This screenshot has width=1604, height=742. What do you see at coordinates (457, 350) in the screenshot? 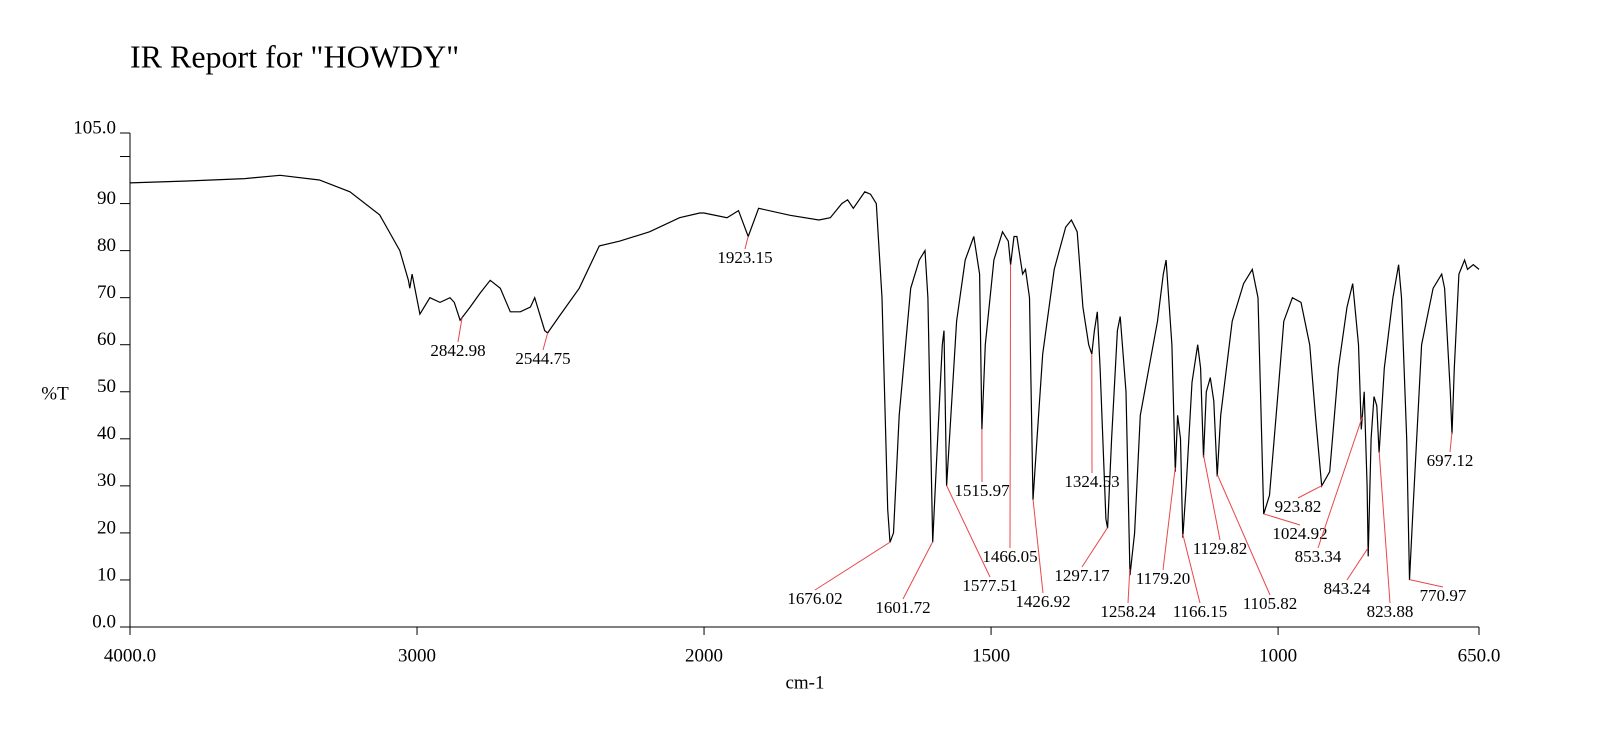
I see `peak-label: 2842.98` at bounding box center [457, 350].